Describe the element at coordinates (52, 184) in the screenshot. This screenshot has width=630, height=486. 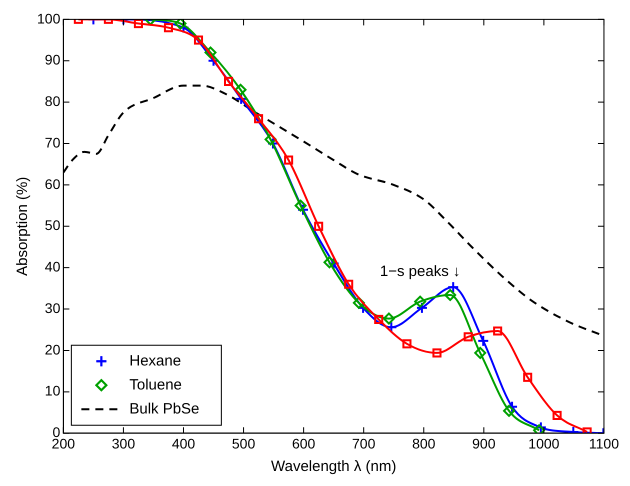
I see `y-tick-label: 60` at that location.